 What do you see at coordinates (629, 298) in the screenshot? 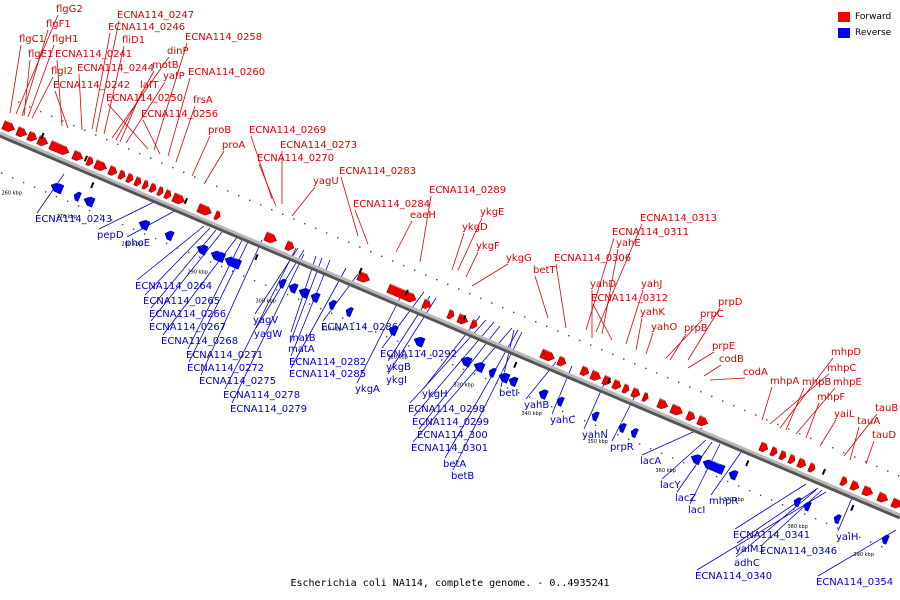
I see `forward-gene-label: ECNA114_0312` at bounding box center [629, 298].